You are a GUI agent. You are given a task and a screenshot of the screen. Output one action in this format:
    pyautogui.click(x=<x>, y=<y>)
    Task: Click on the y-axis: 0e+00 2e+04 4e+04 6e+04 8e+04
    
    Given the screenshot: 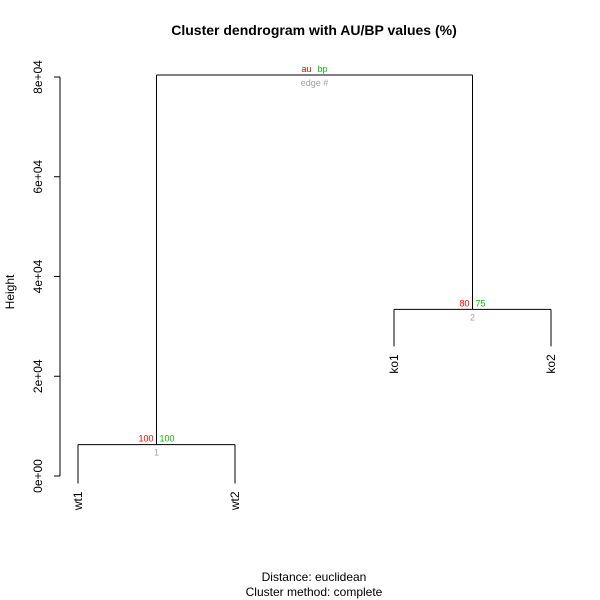 What is the action you would take?
    pyautogui.click(x=46, y=276)
    